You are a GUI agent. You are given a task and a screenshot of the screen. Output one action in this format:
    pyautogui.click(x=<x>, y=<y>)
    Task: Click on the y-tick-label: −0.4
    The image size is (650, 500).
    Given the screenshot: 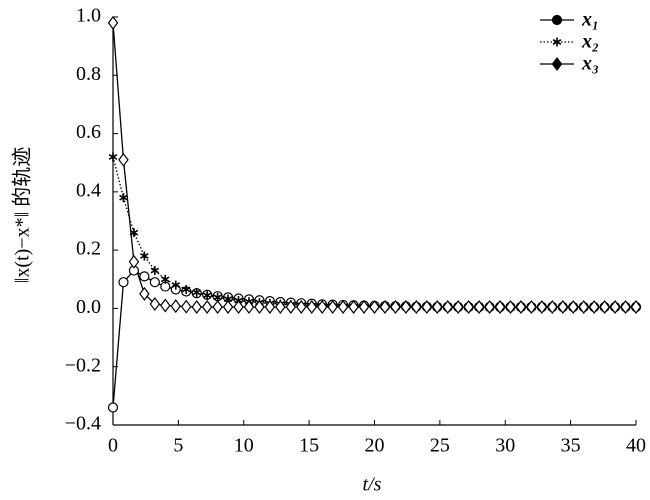 What is the action you would take?
    pyautogui.click(x=83, y=424)
    